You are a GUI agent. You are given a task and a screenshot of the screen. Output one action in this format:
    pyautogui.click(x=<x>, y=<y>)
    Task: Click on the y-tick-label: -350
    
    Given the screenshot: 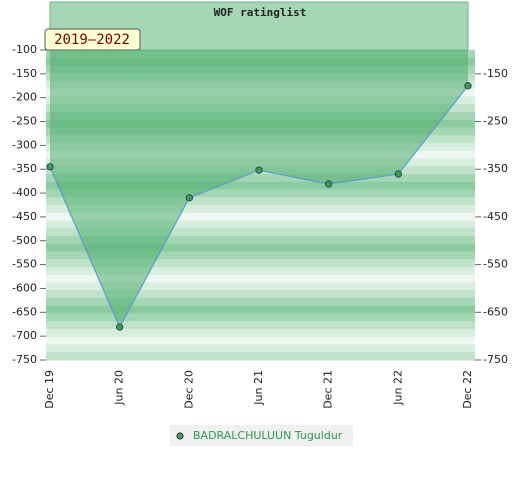 What is the action you would take?
    pyautogui.click(x=24, y=168)
    